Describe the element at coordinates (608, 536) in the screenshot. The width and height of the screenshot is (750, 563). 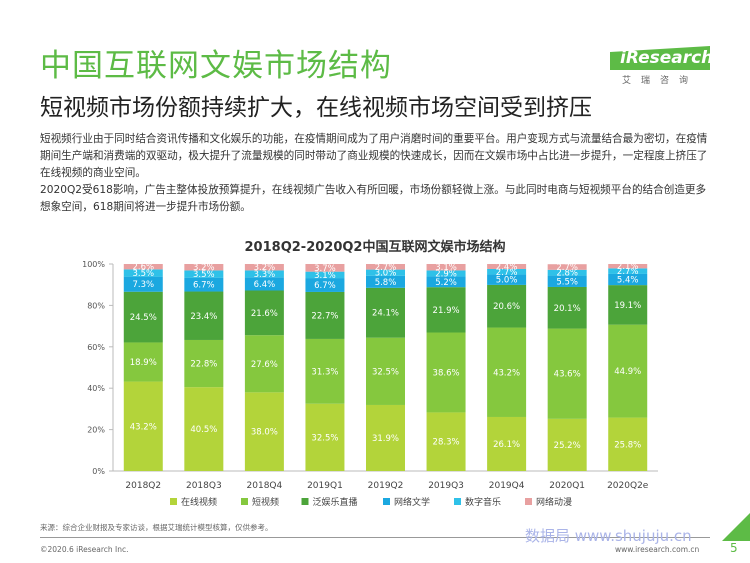
I see `watermark: 数据局 www.shujuju.cn` at that location.